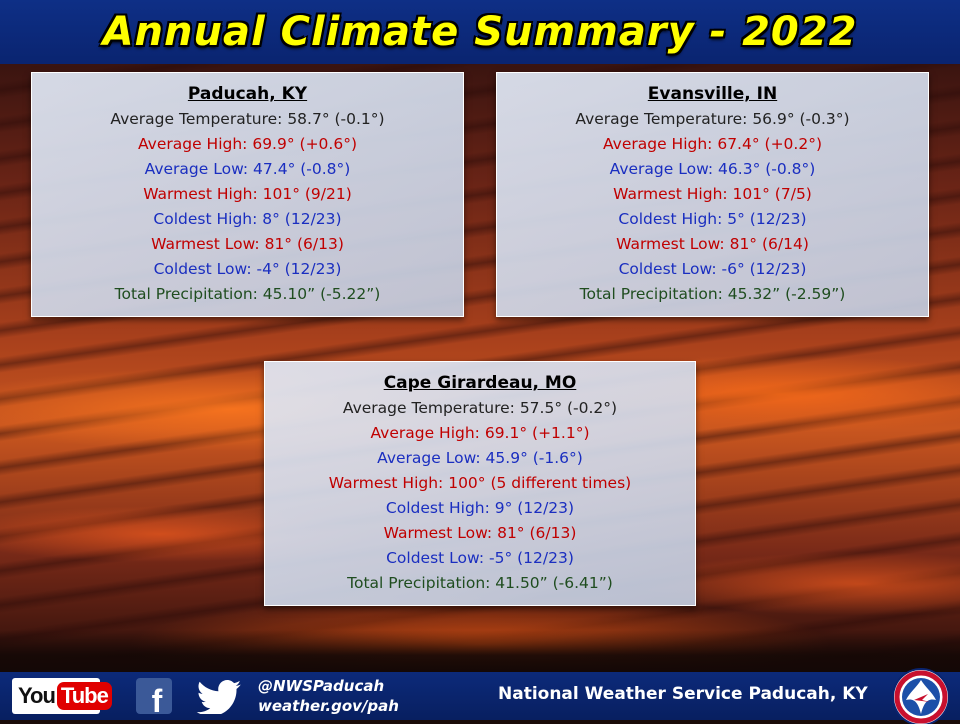 Image resolution: width=960 pixels, height=724 pixels. What do you see at coordinates (480, 383) in the screenshot?
I see `station-name: Cape Girardeau, MO` at bounding box center [480, 383].